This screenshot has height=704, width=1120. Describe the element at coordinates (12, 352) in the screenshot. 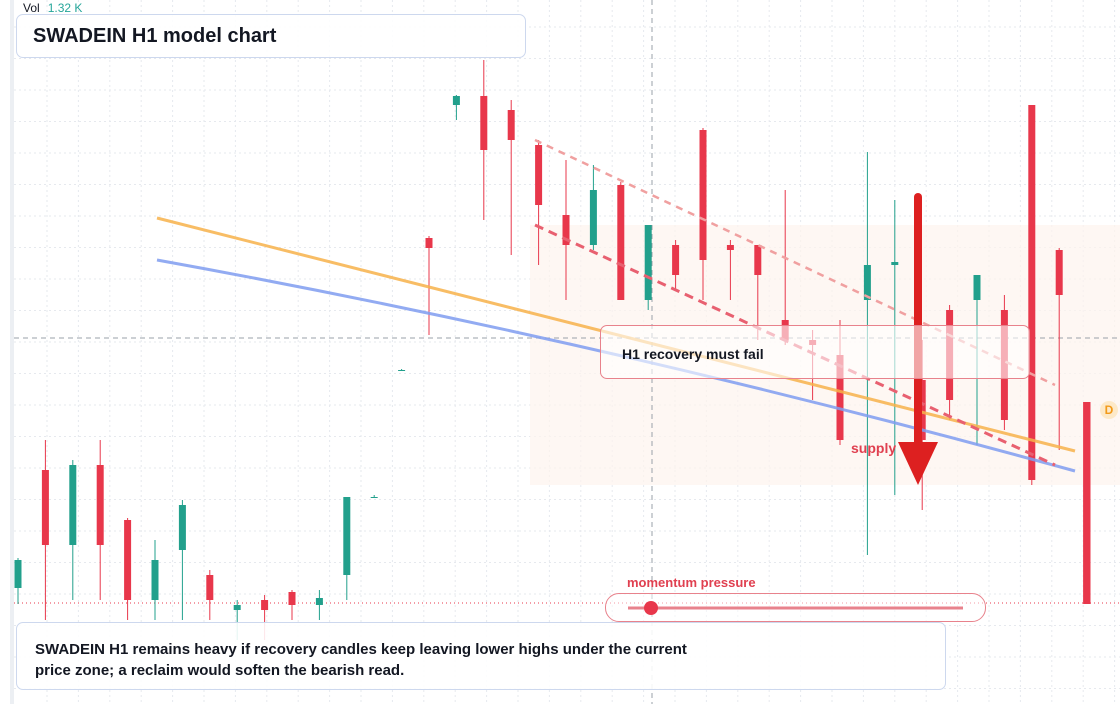

I see `edge` at that location.